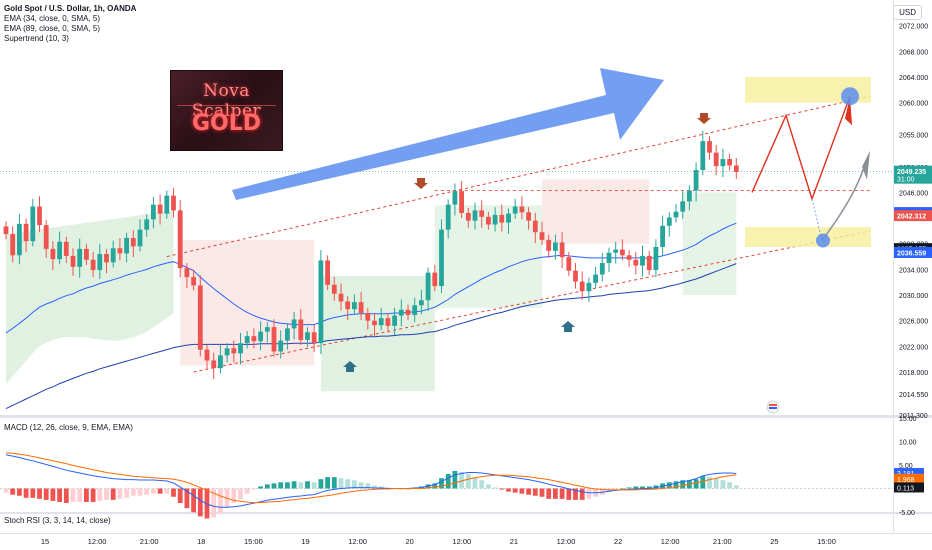  What do you see at coordinates (913, 78) in the screenshot?
I see `y-tick-label: 2064.000` at bounding box center [913, 78].